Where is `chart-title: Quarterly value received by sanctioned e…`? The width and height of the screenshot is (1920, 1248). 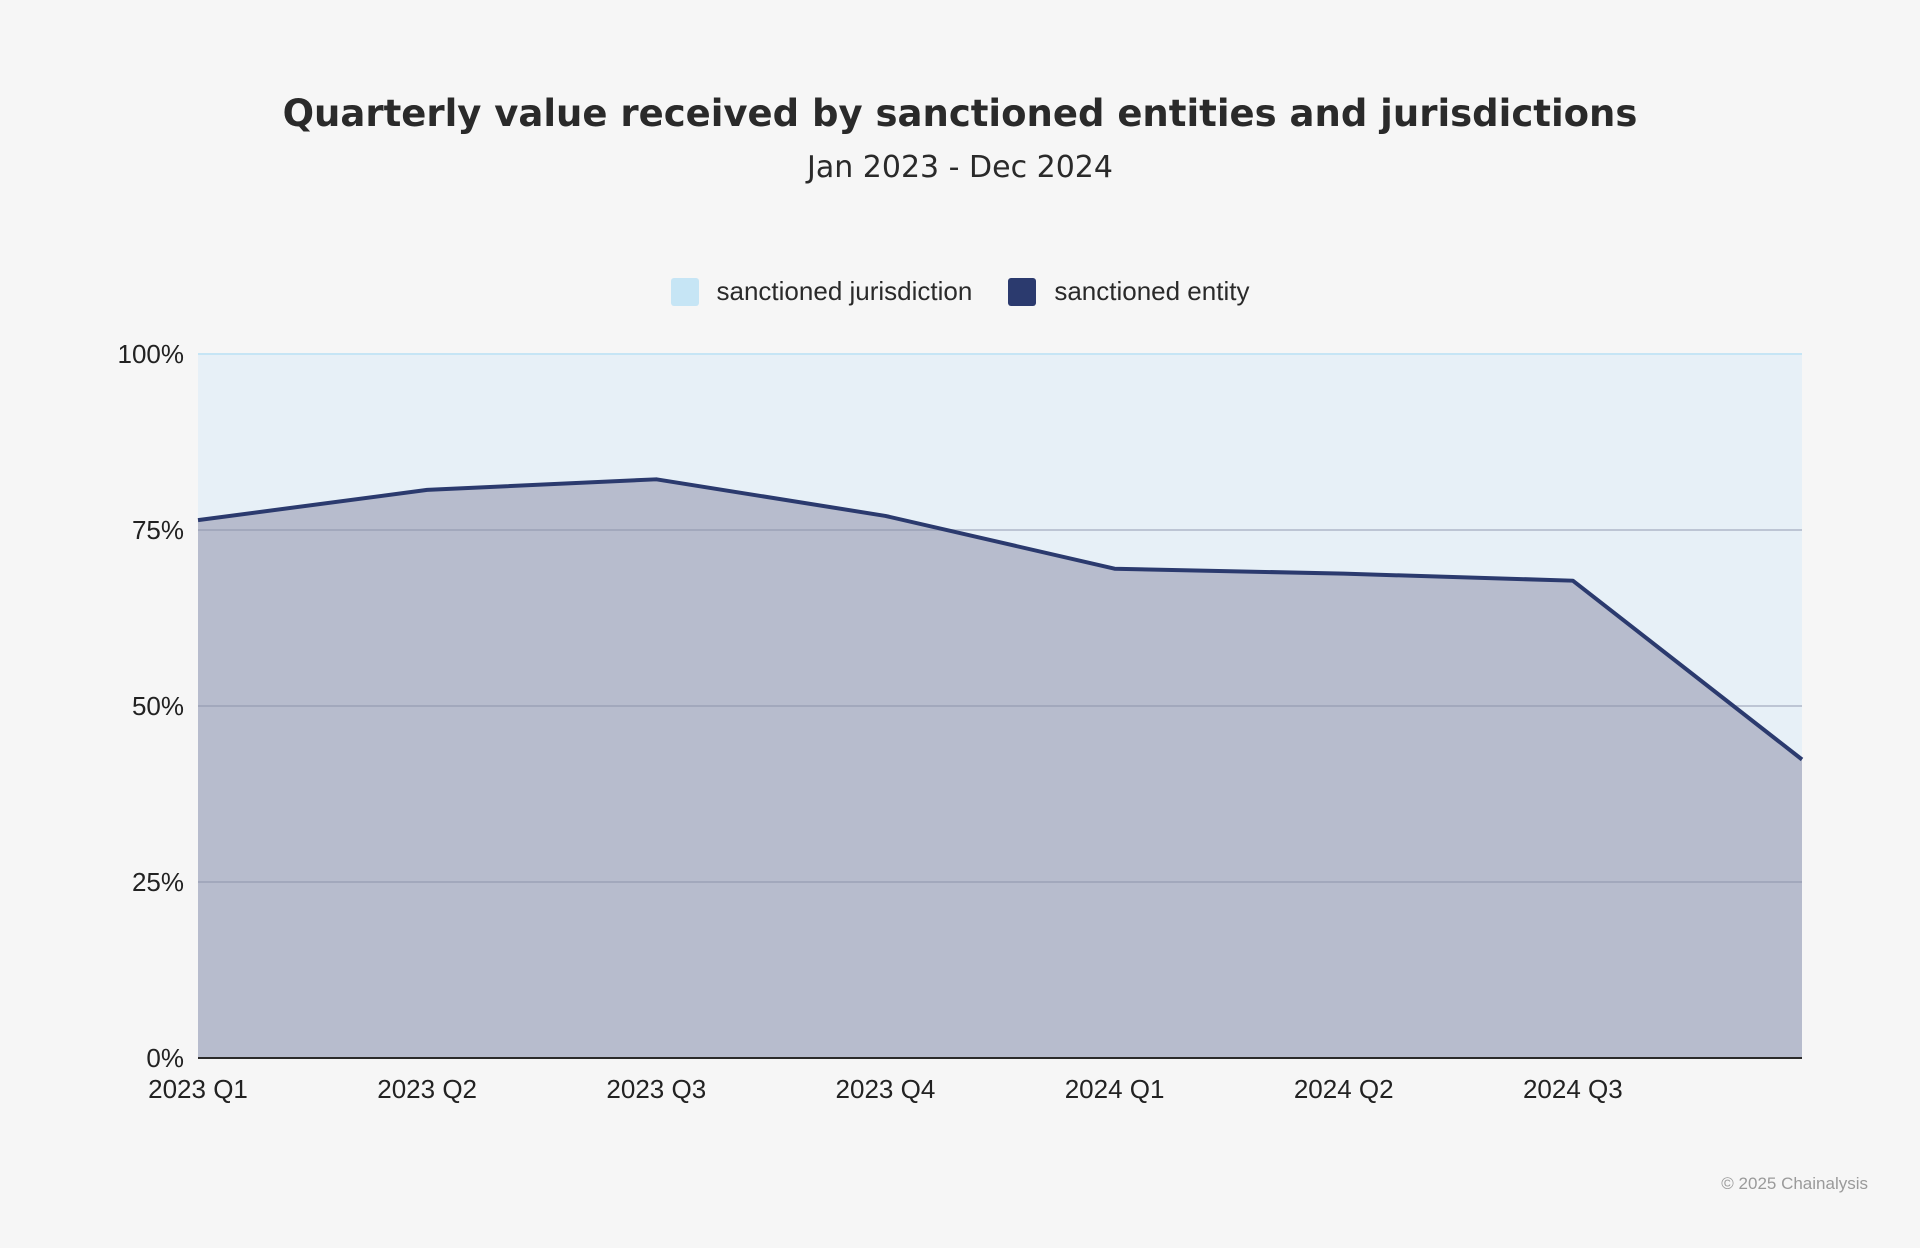
chart-title: Quarterly value received by sanctioned e… is located at coordinates (960, 113).